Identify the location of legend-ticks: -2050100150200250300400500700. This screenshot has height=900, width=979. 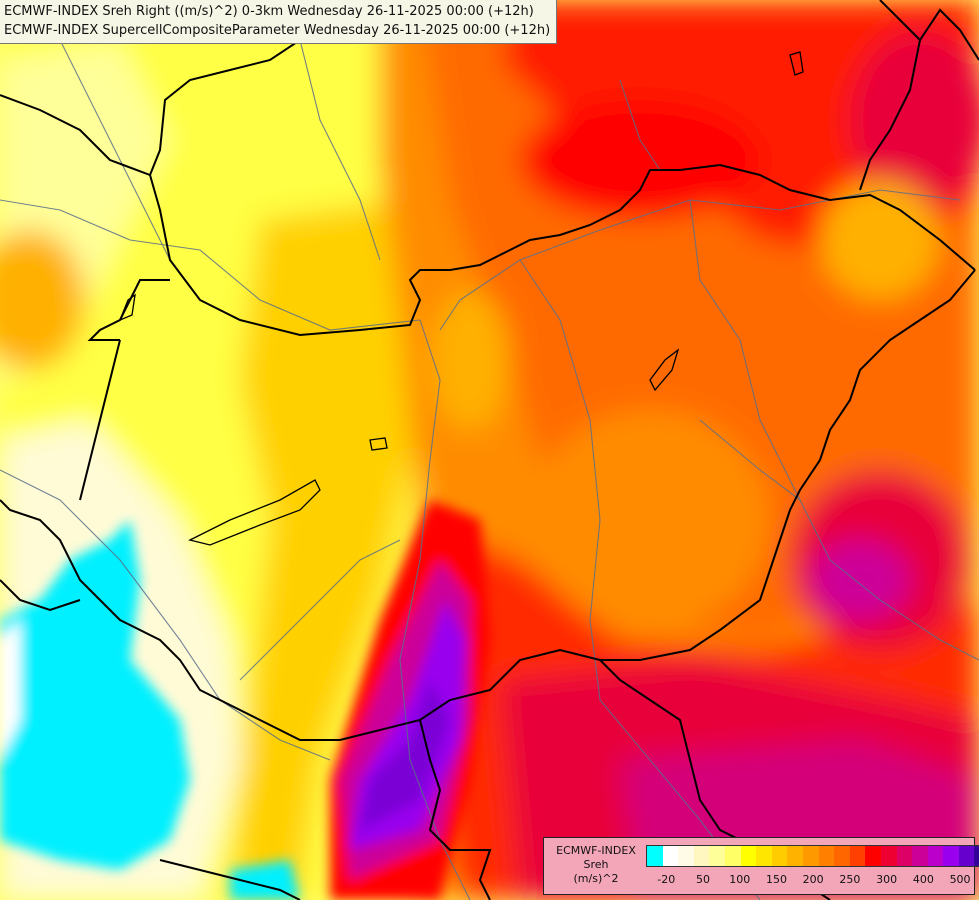
(811, 881).